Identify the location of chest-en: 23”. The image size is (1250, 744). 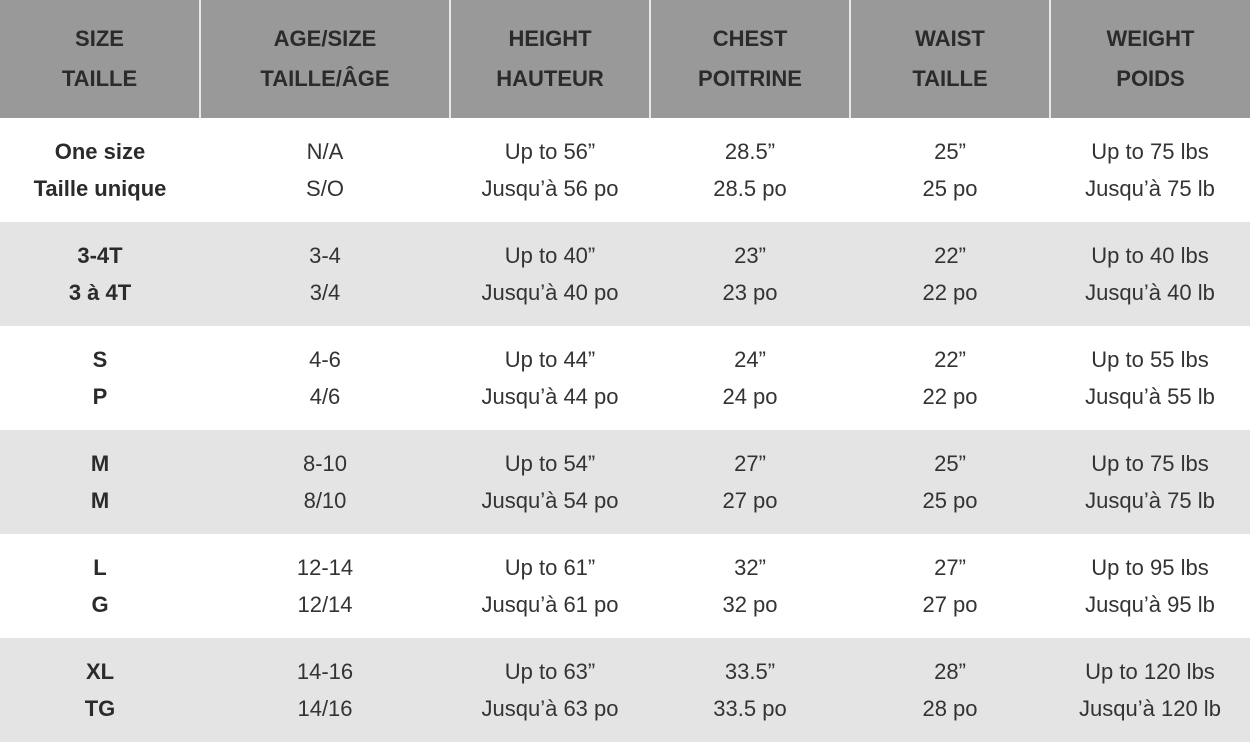
(750, 255).